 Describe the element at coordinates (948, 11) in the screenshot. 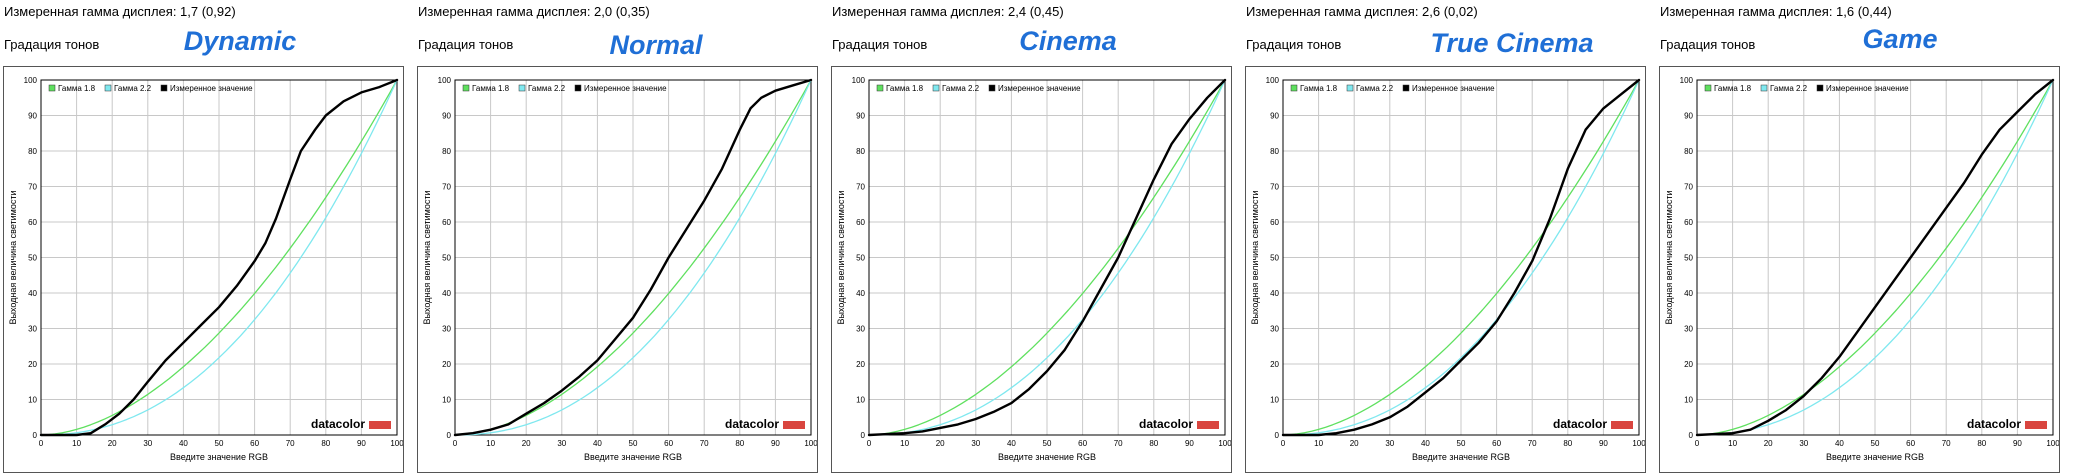

I see `measured-gamma-text: Измеренная гамма дисплея: 2,4 (0,45)` at that location.